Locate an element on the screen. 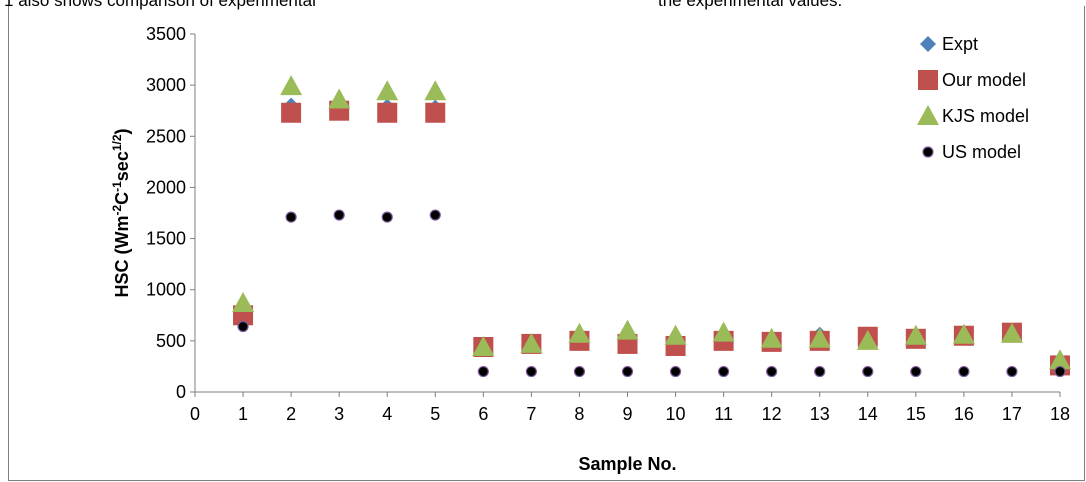  x-tick-label: 13 is located at coordinates (820, 414).